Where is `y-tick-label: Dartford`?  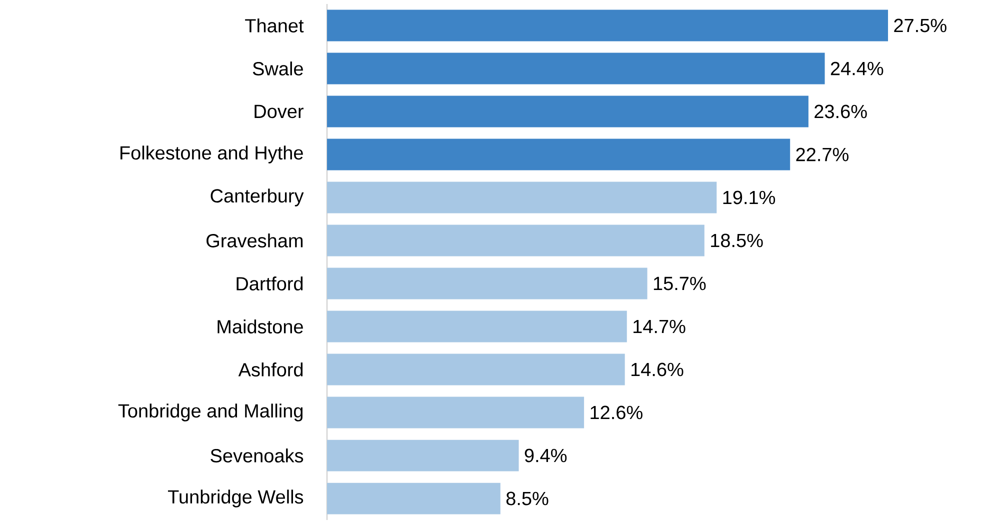 y-tick-label: Dartford is located at coordinates (269, 283).